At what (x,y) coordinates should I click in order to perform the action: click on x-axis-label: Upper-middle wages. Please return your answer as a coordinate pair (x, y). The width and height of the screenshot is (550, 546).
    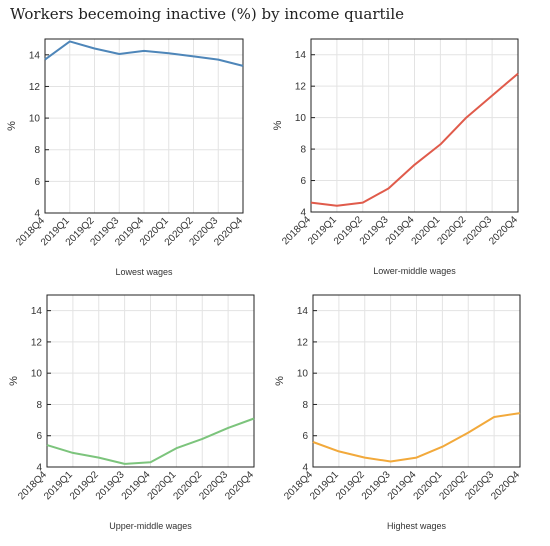
    Looking at the image, I should click on (150, 526).